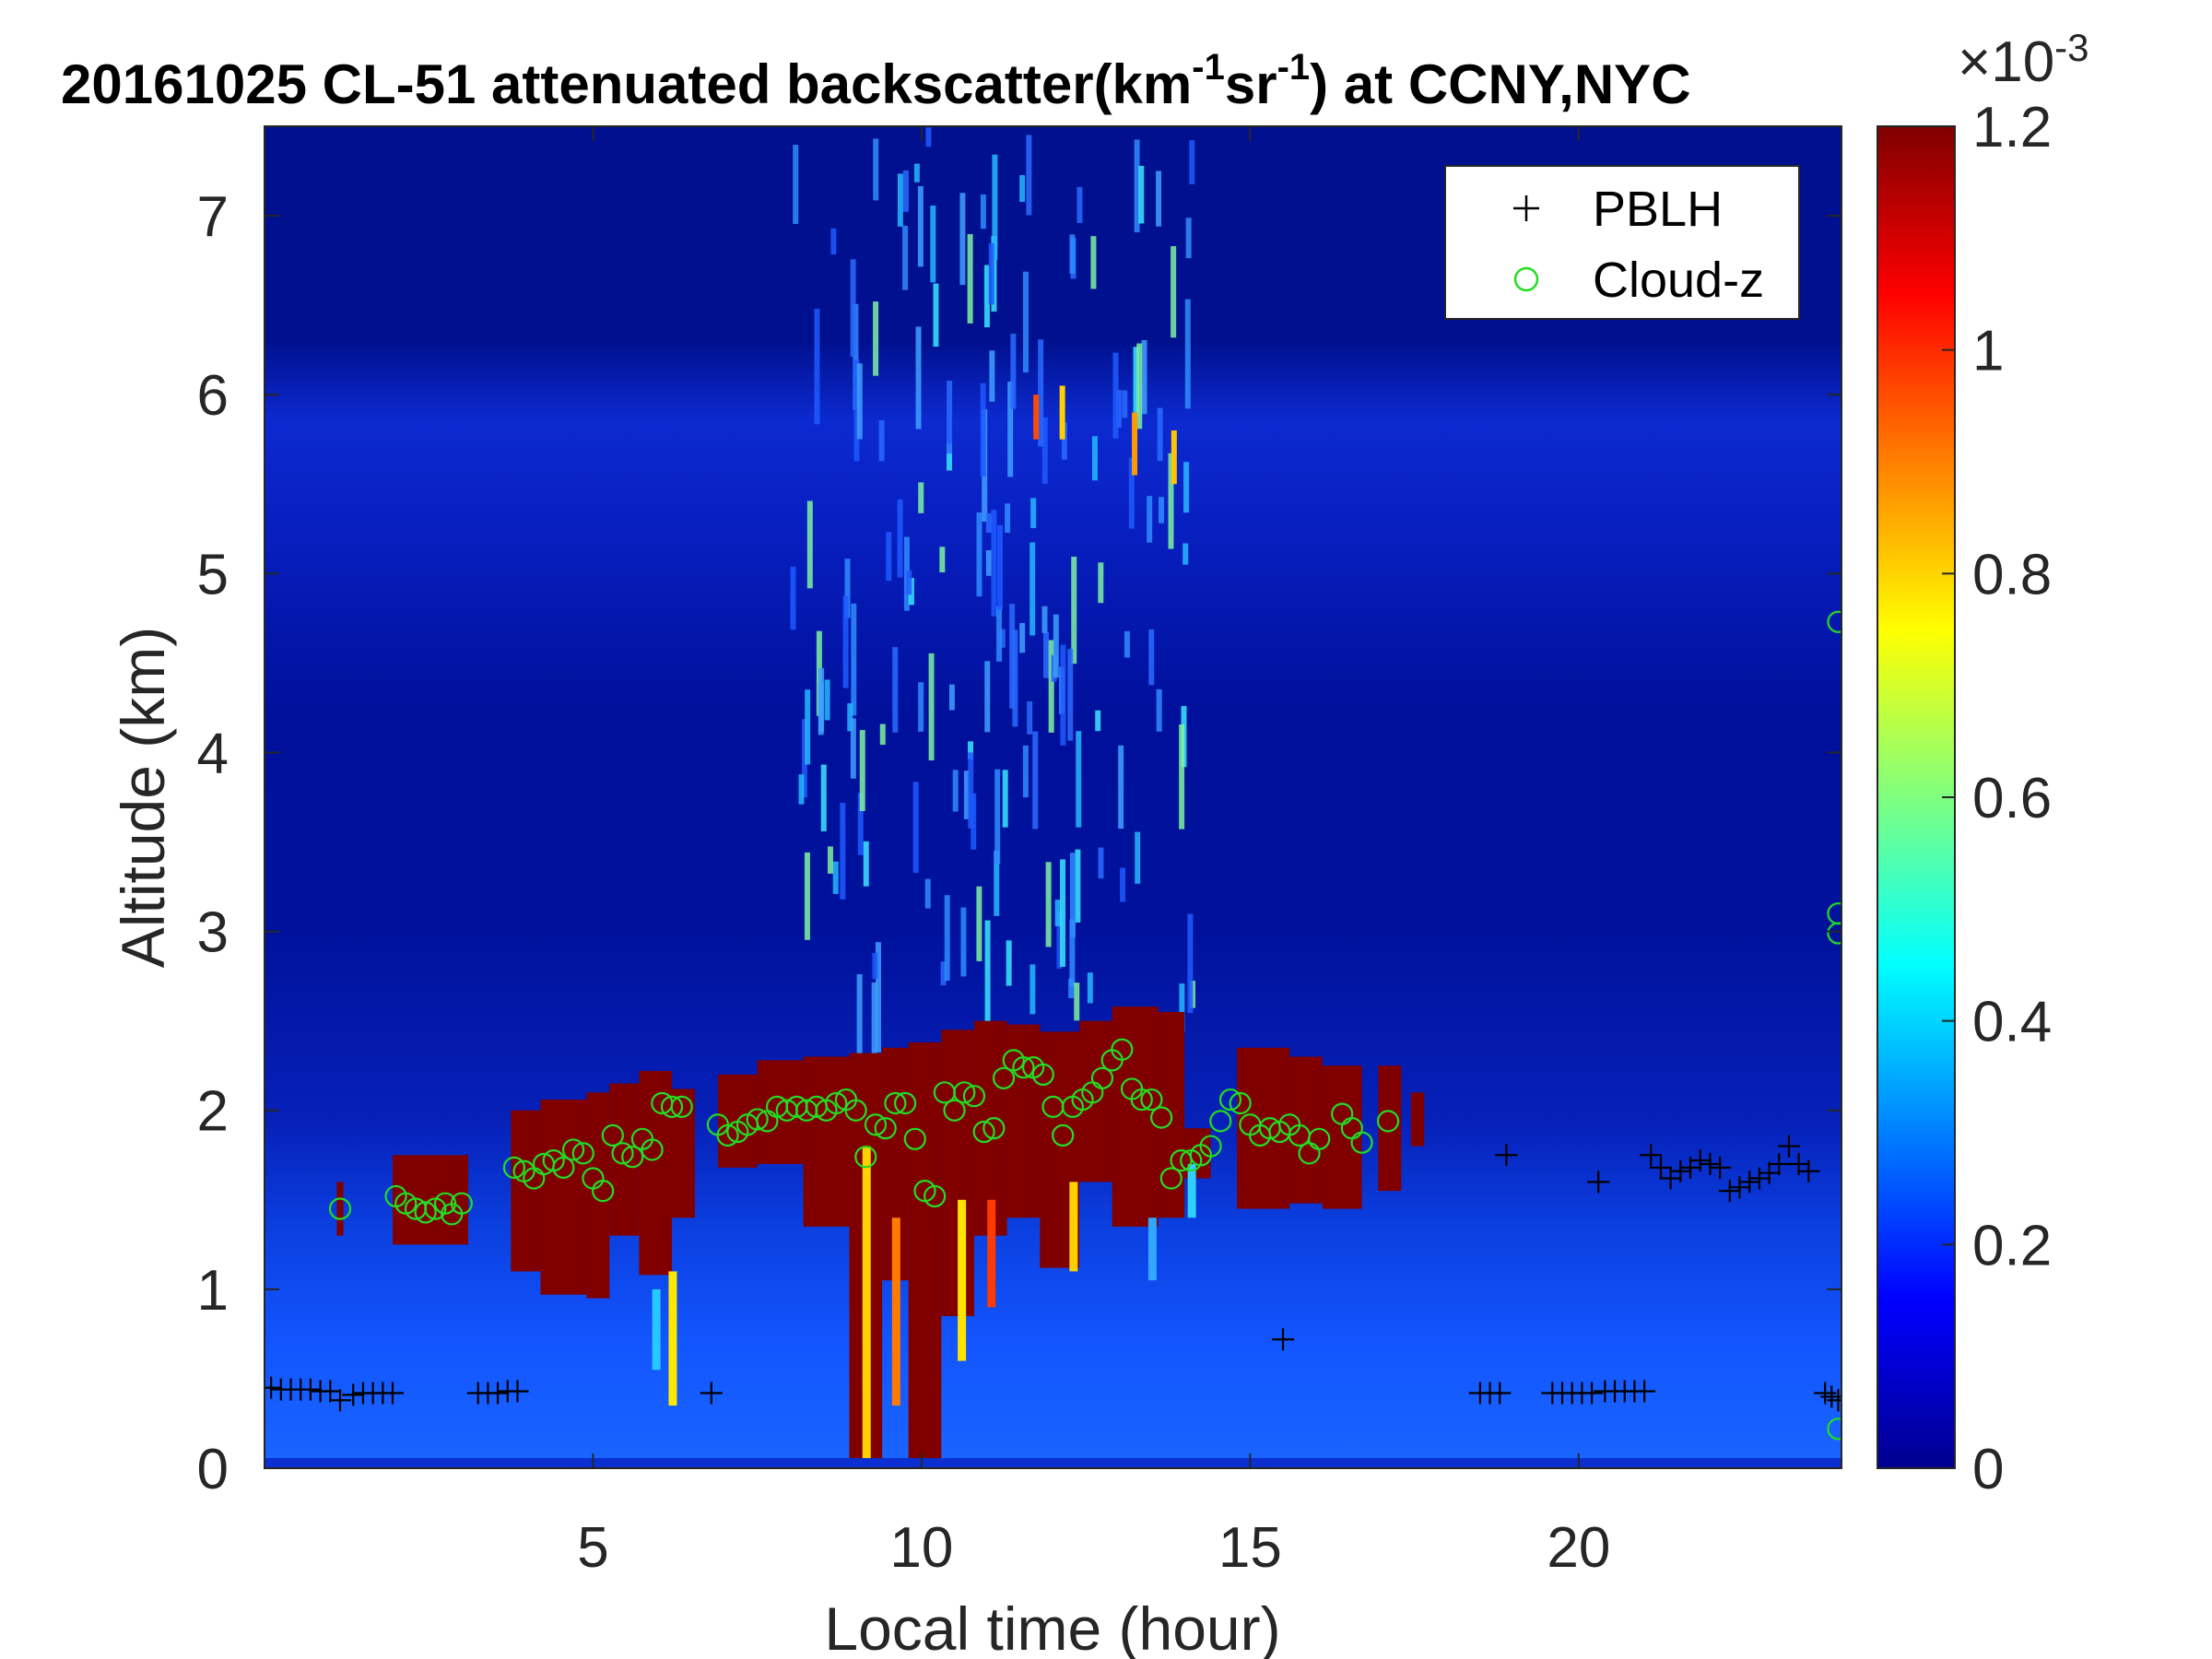  Describe the element at coordinates (2023, 60) in the screenshot. I see `colorbar-multiplier: ×10⁻³` at that location.